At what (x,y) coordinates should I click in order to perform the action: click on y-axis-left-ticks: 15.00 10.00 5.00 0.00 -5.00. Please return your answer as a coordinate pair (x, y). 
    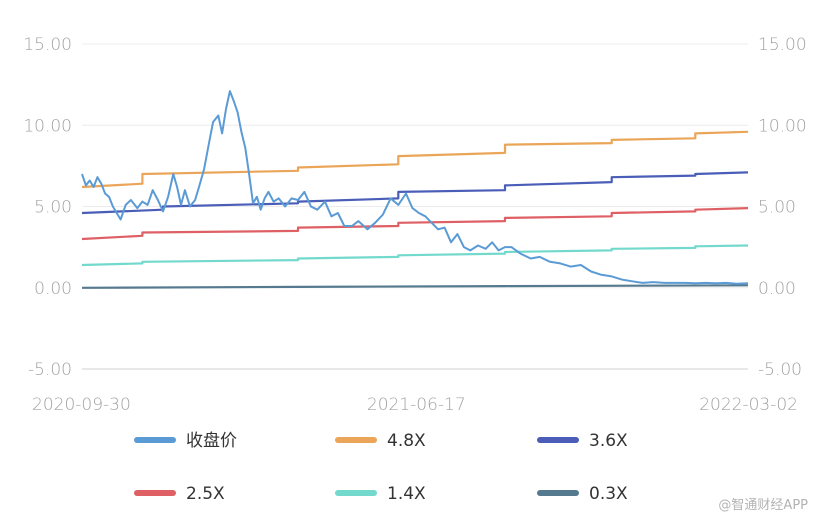
    Looking at the image, I should click on (47, 207).